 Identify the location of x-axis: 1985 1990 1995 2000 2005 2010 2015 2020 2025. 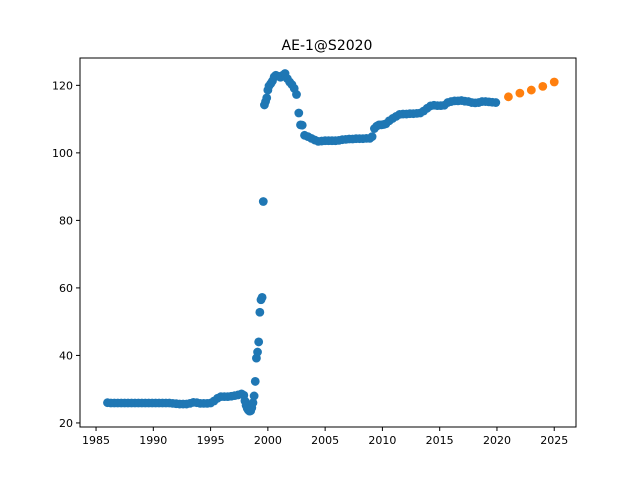
(325, 437).